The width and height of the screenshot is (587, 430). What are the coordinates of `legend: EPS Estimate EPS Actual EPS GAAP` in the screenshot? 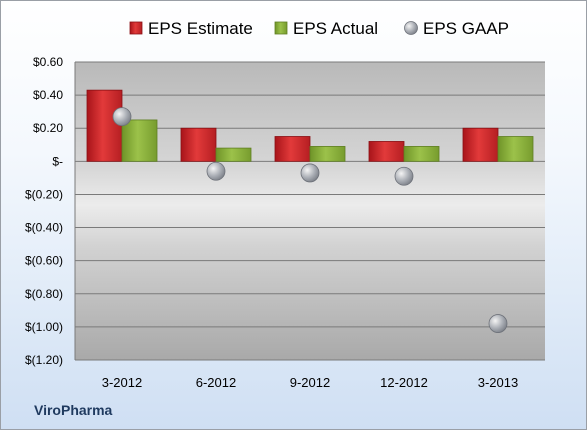 It's located at (319, 28).